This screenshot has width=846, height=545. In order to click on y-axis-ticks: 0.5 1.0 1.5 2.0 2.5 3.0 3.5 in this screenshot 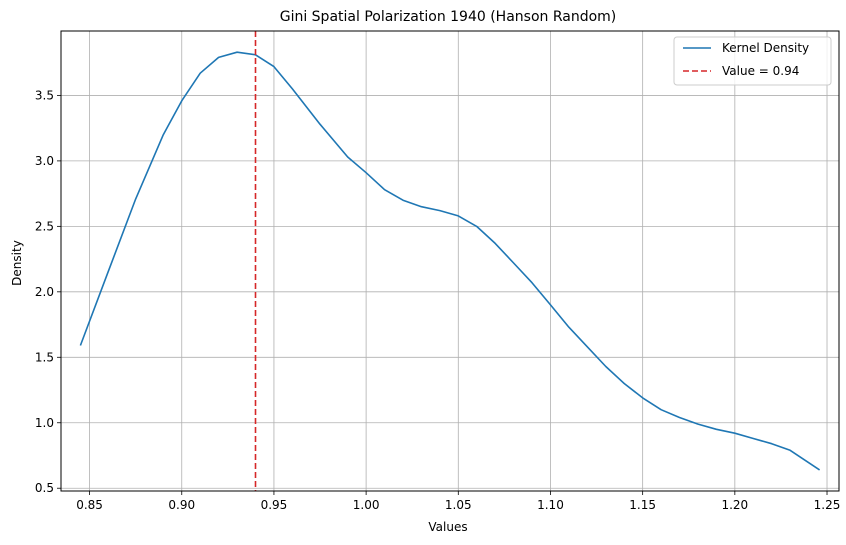, I will do `click(48, 291)`.